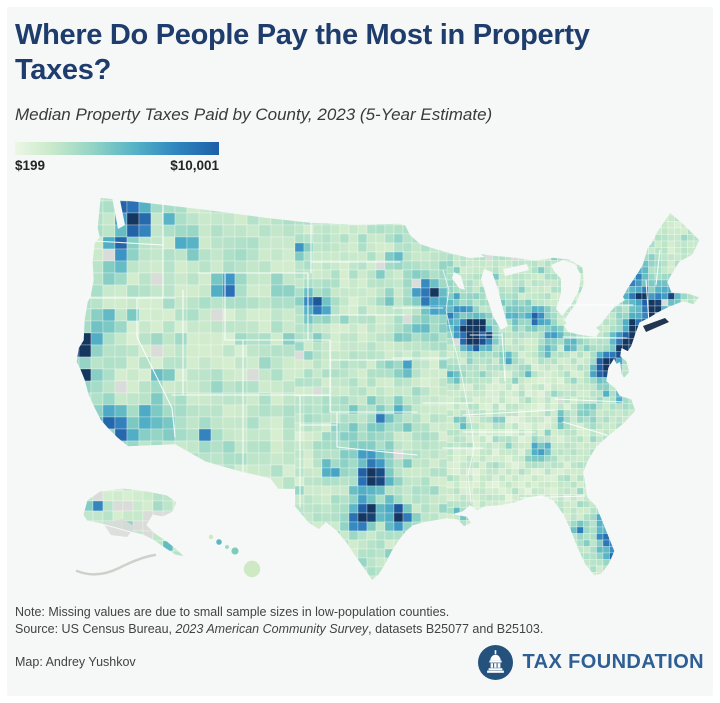 Image resolution: width=720 pixels, height=703 pixels. Describe the element at coordinates (117, 148) in the screenshot. I see `legend-gradient-bar` at that location.